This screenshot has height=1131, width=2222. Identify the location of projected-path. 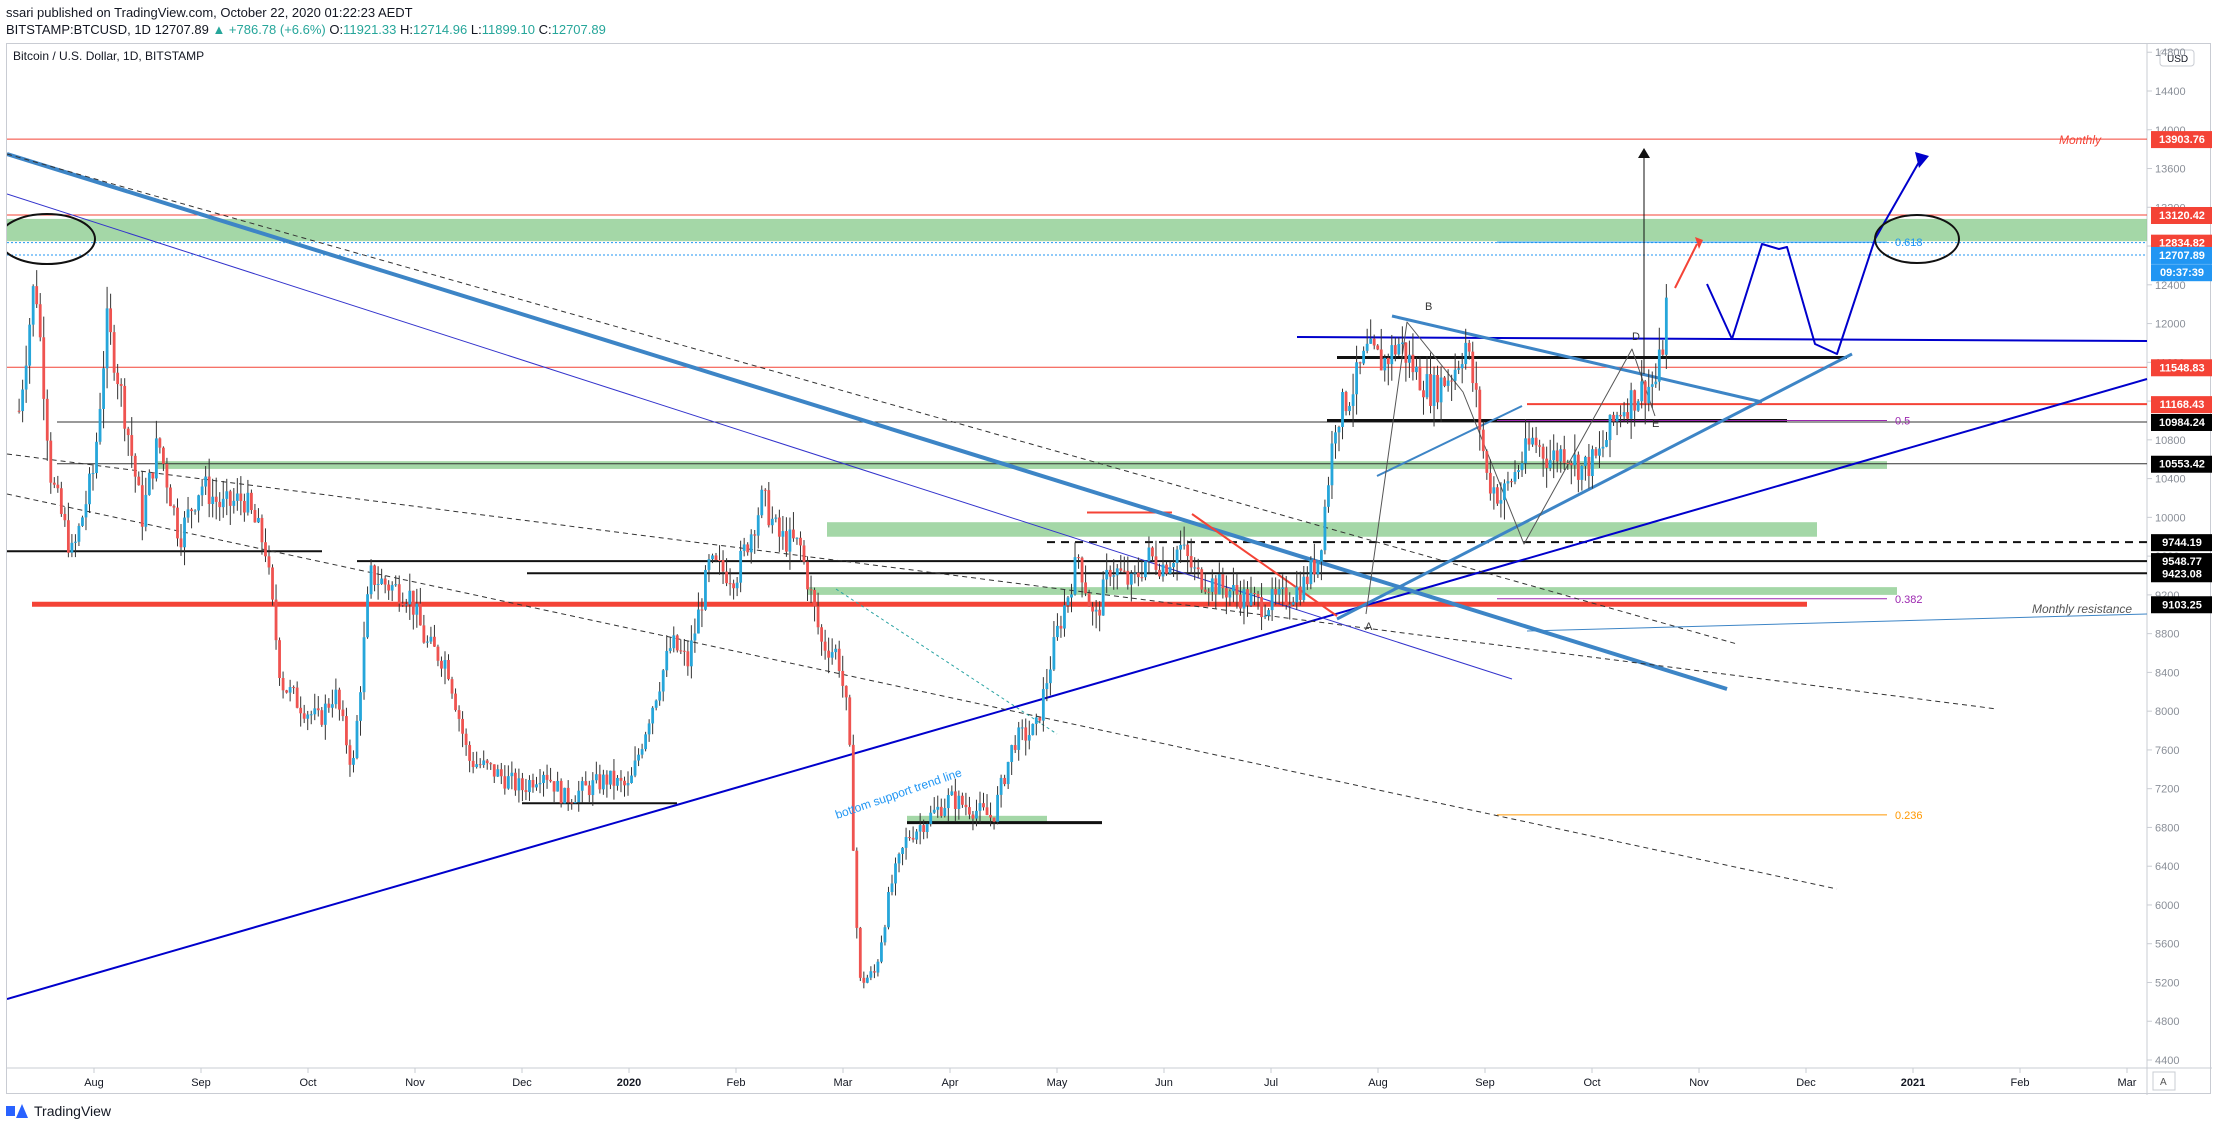
(1813, 258).